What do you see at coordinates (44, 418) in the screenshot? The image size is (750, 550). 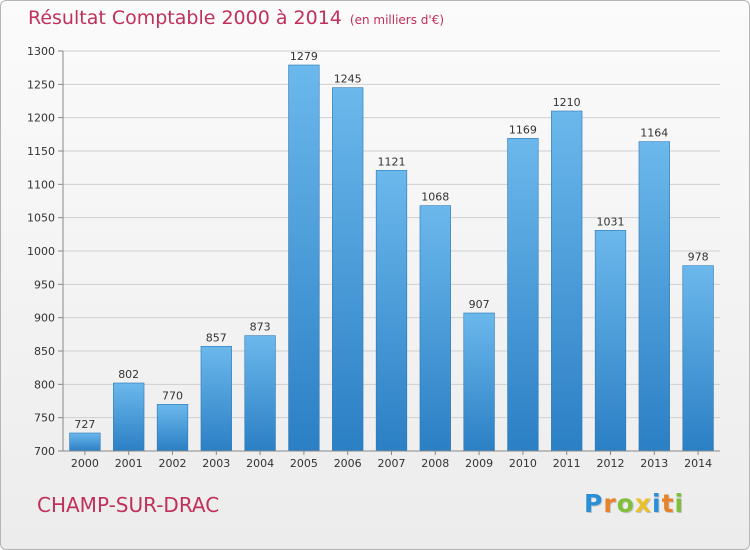 I see `y-tick-label: 750` at bounding box center [44, 418].